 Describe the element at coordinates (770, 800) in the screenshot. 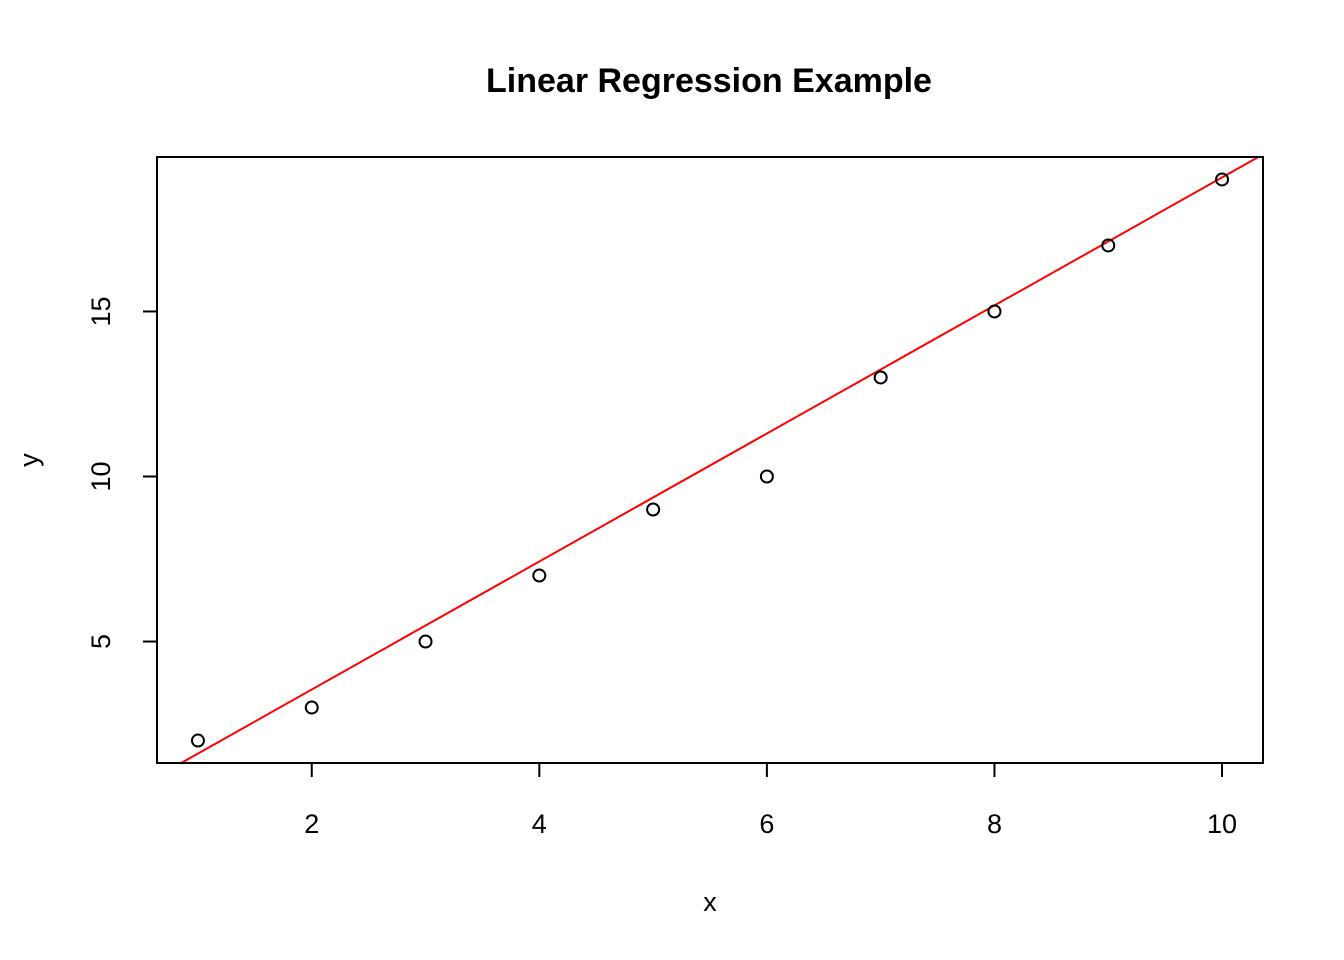

I see `x-axis: 2 4 6 8 10` at that location.